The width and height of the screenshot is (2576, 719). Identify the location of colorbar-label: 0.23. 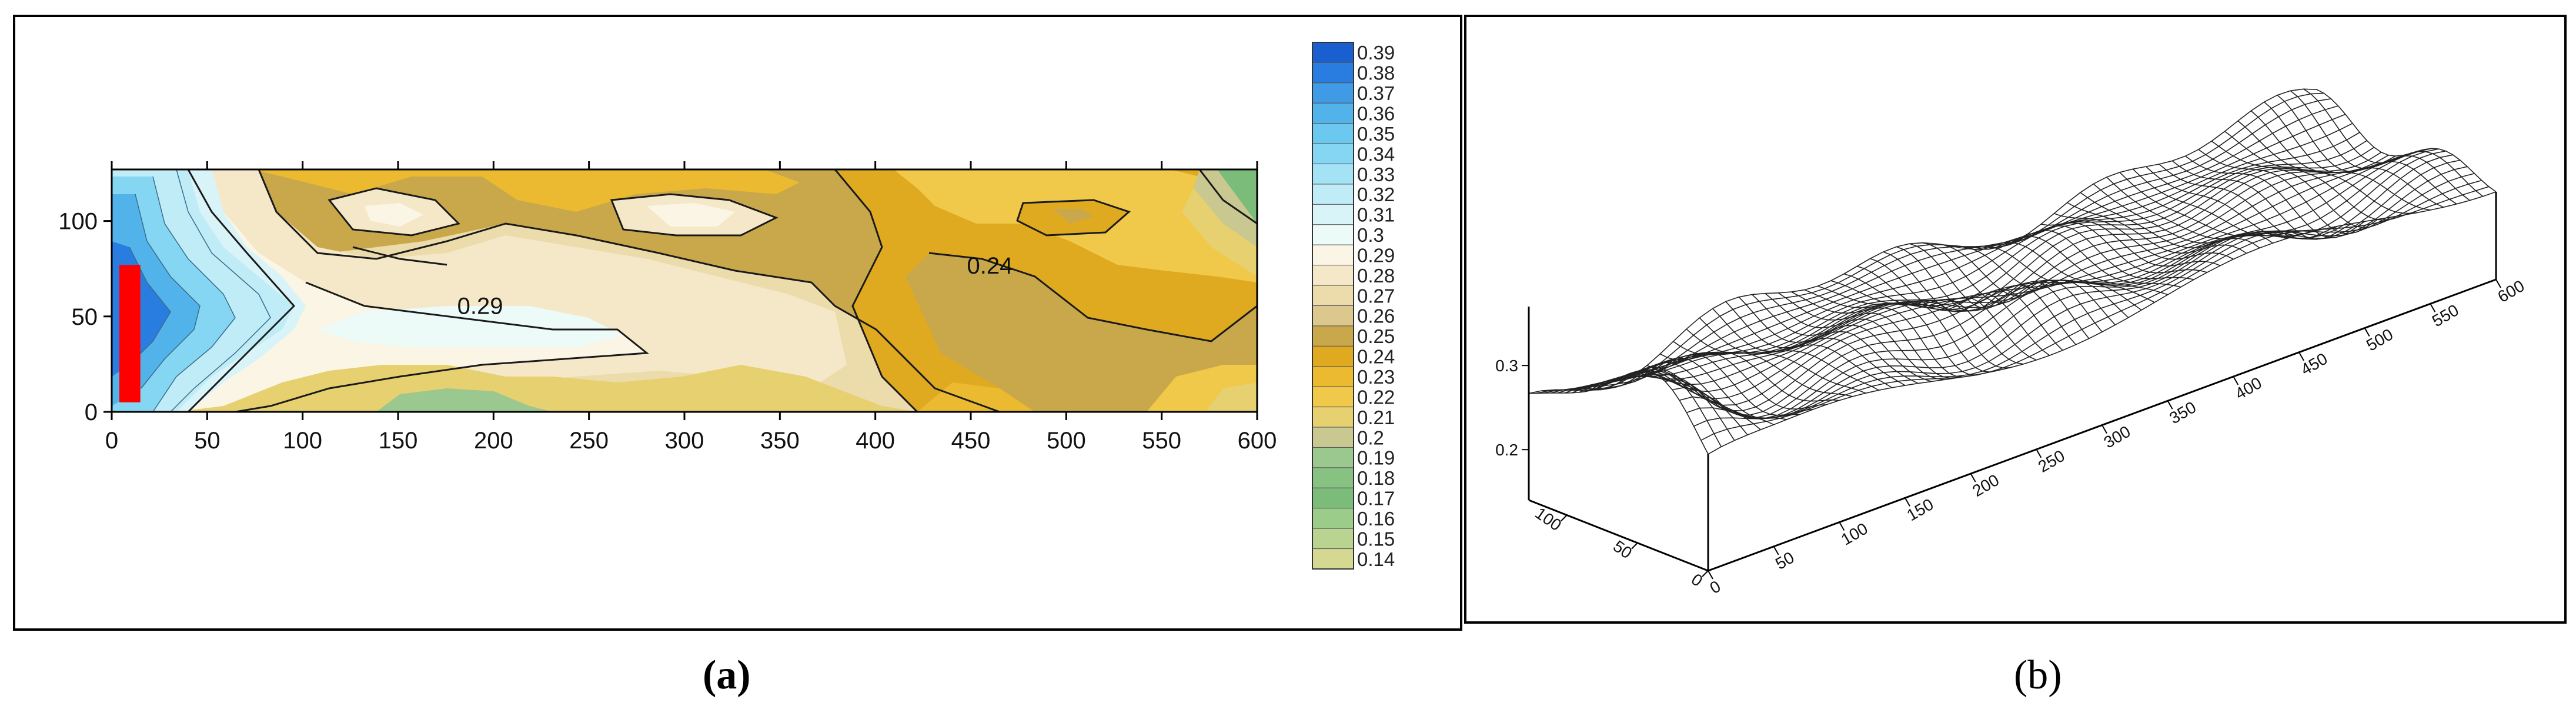
(1376, 377).